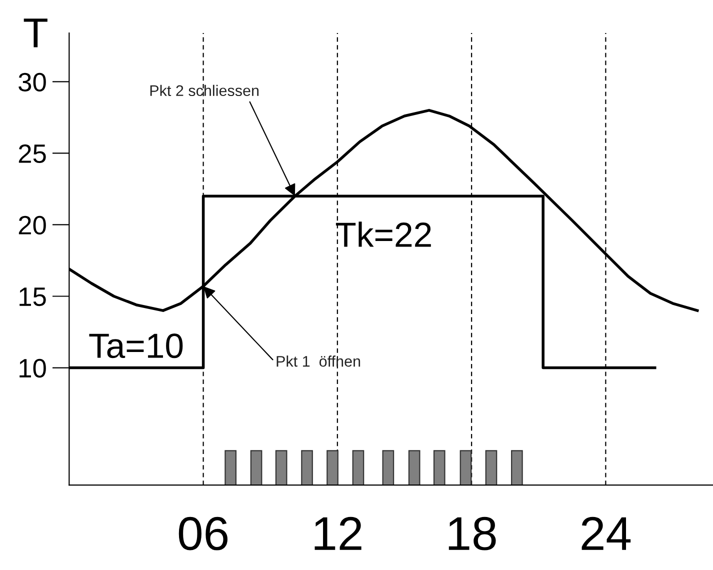 This screenshot has height=570, width=713. I want to click on annotation: Ta=10, so click(136, 346).